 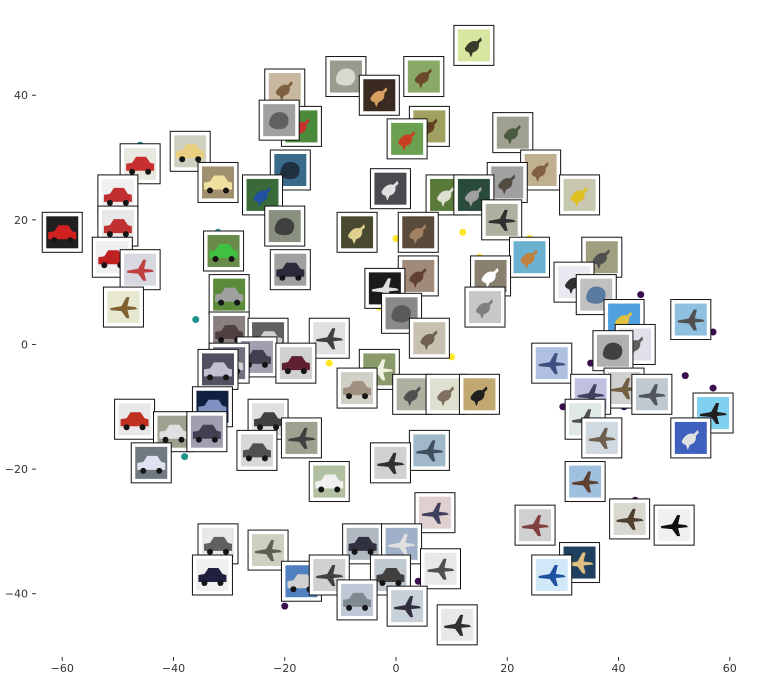 What do you see at coordinates (20, 344) in the screenshot?
I see `y-axis: −40 −20 0 20 40` at bounding box center [20, 344].